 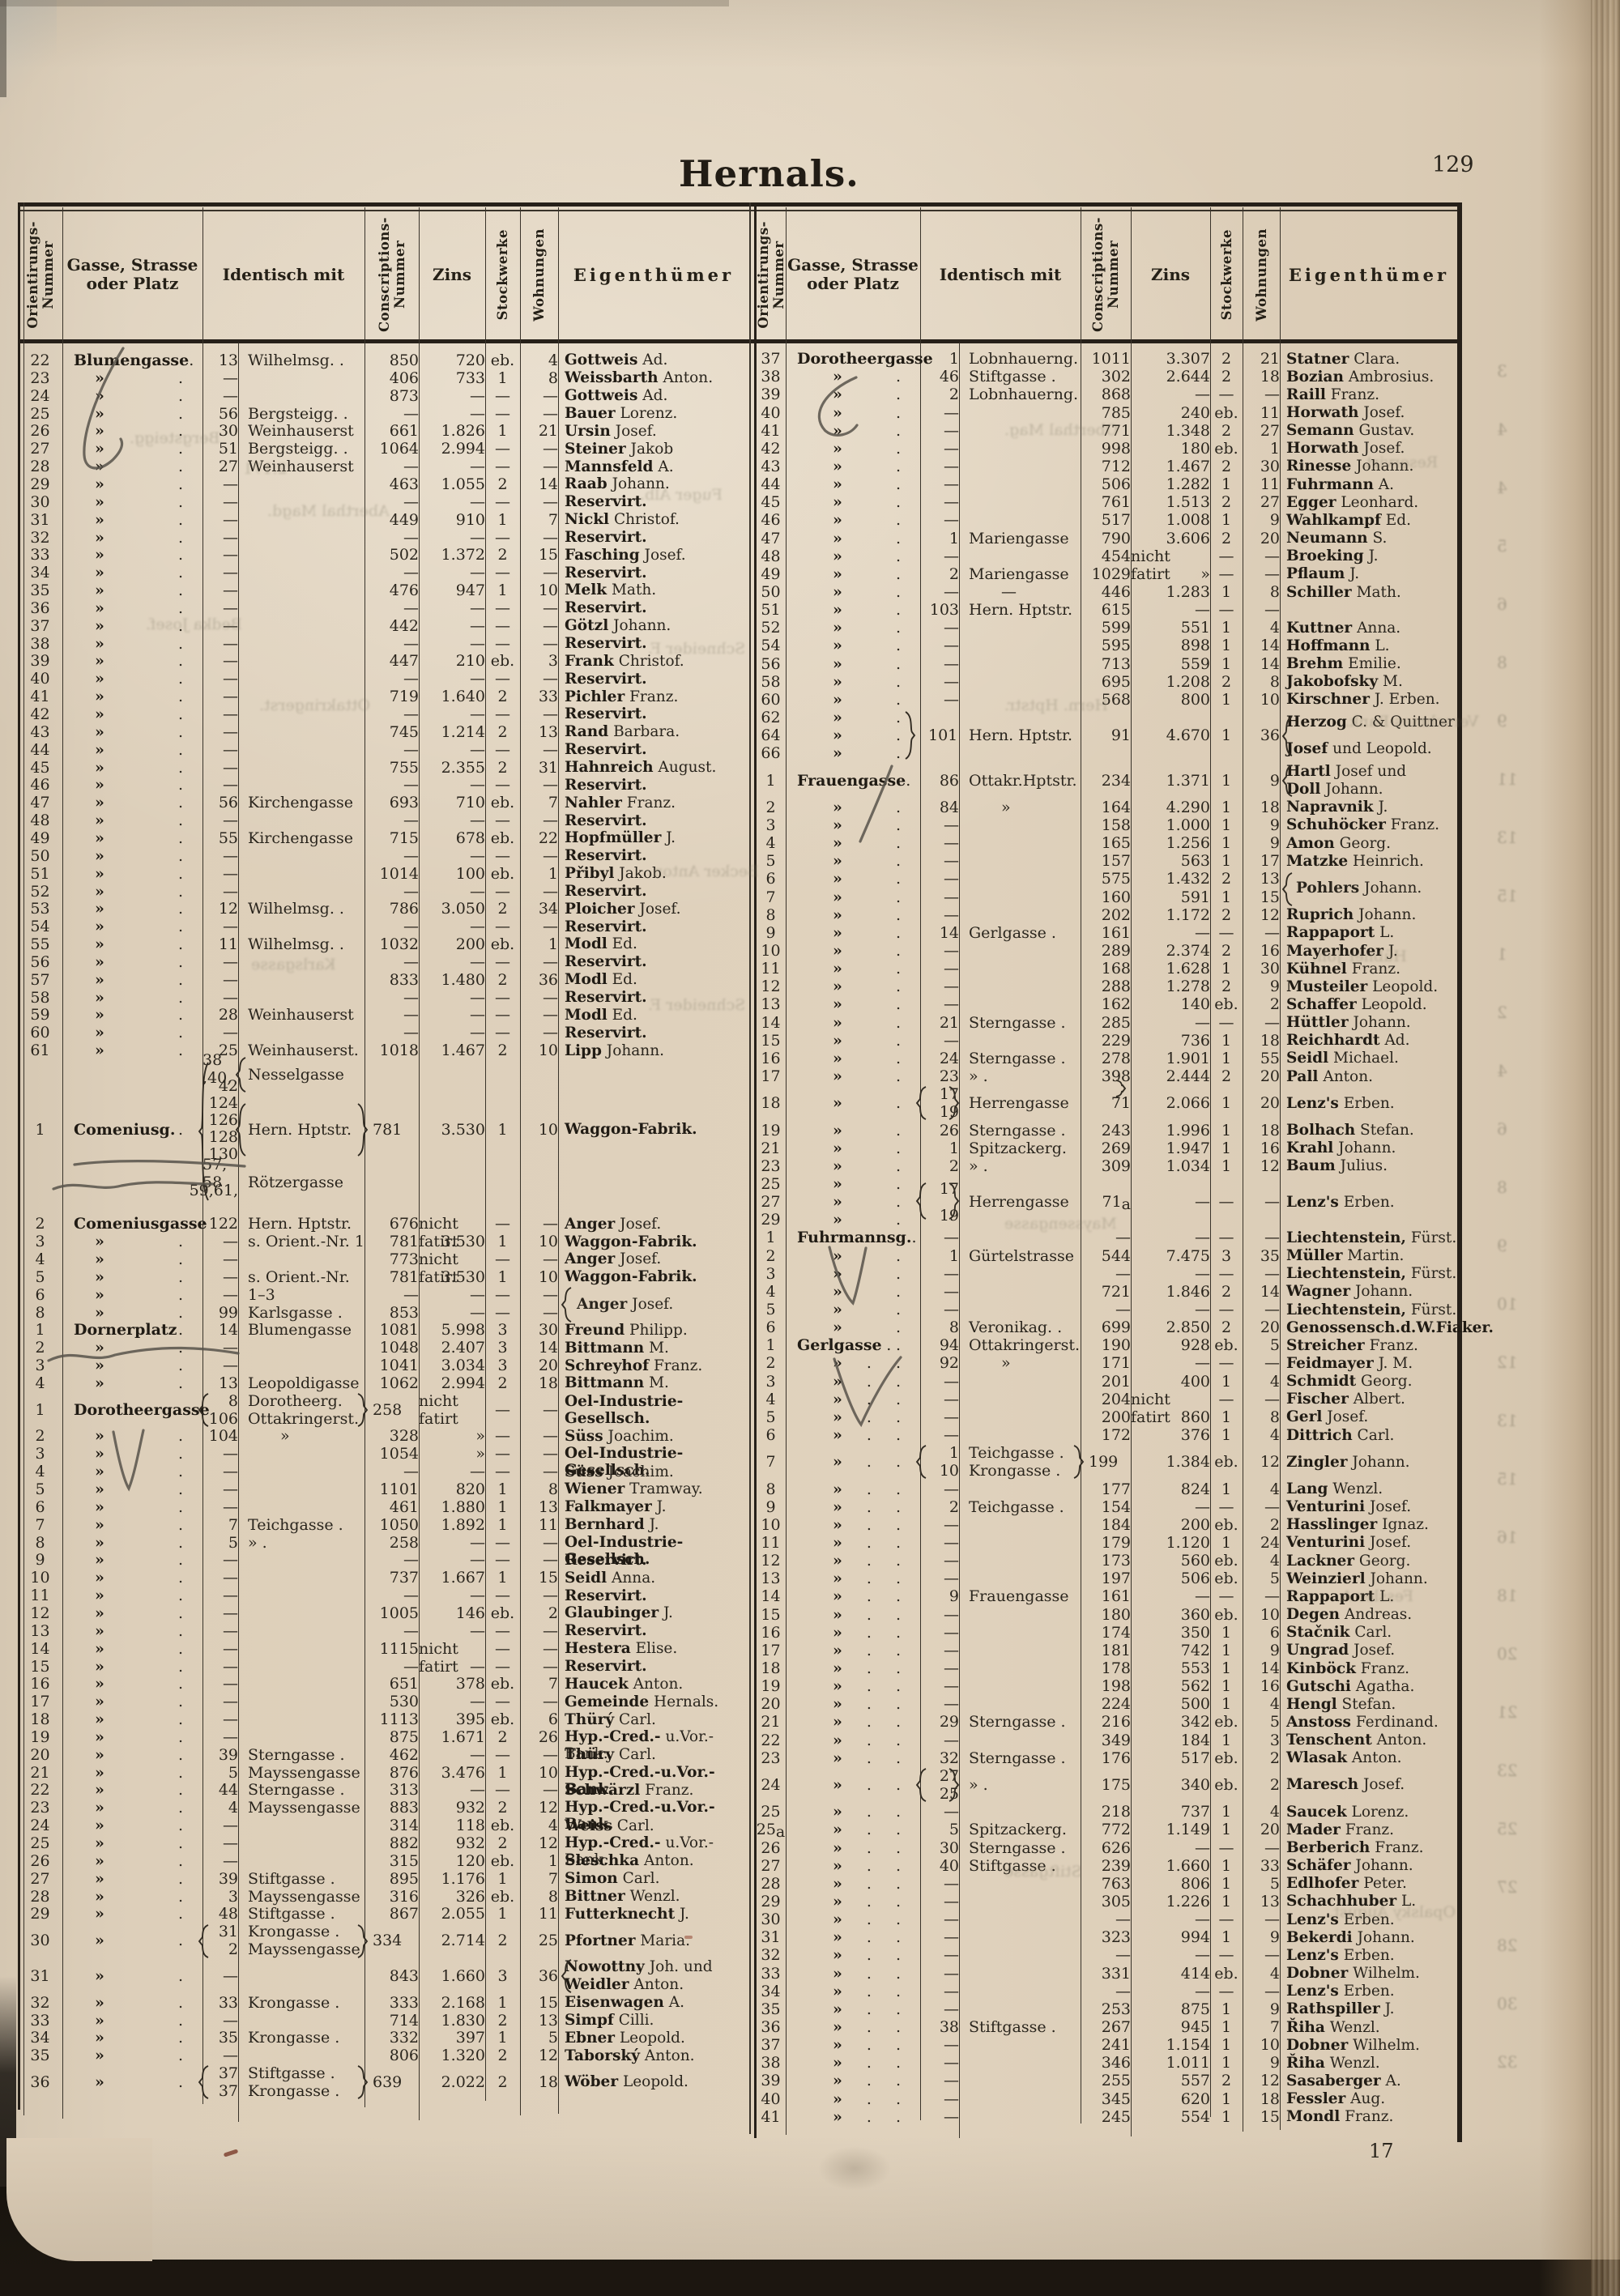 What do you see at coordinates (1094, 1579) in the screenshot?
I see `table-row: 13».. —197 506 eb. 5 Weinzierl Johann.` at bounding box center [1094, 1579].